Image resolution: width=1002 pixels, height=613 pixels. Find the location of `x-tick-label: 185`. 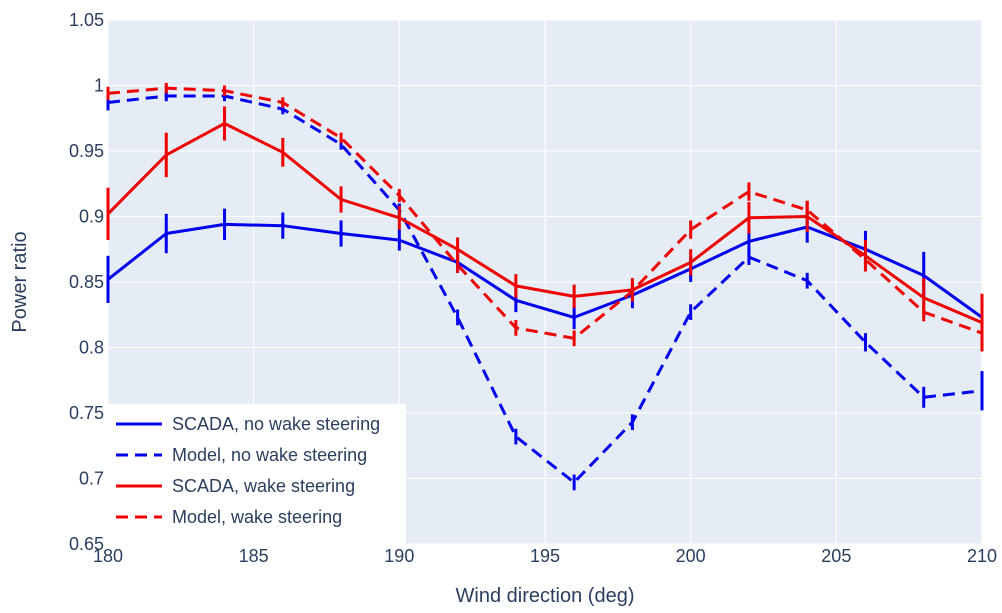

x-tick-label: 185 is located at coordinates (254, 556).